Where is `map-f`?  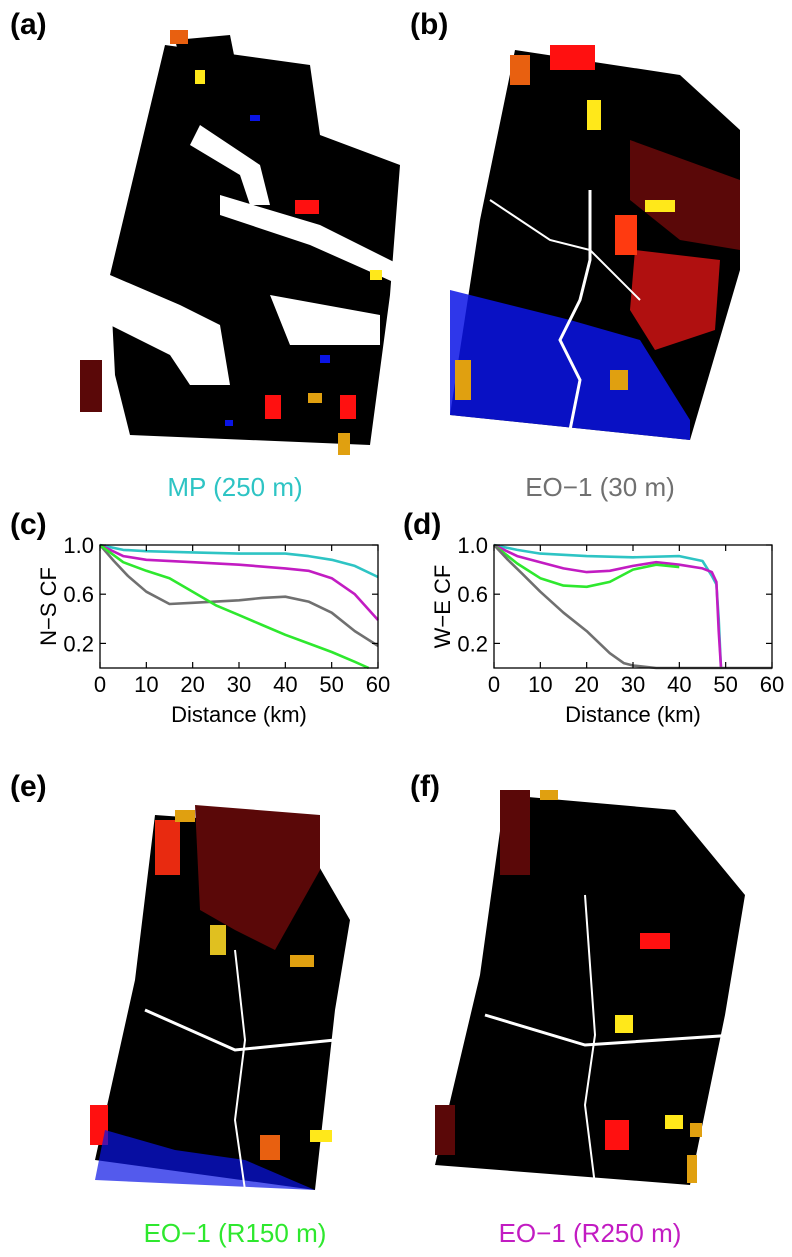 map-f is located at coordinates (590, 988).